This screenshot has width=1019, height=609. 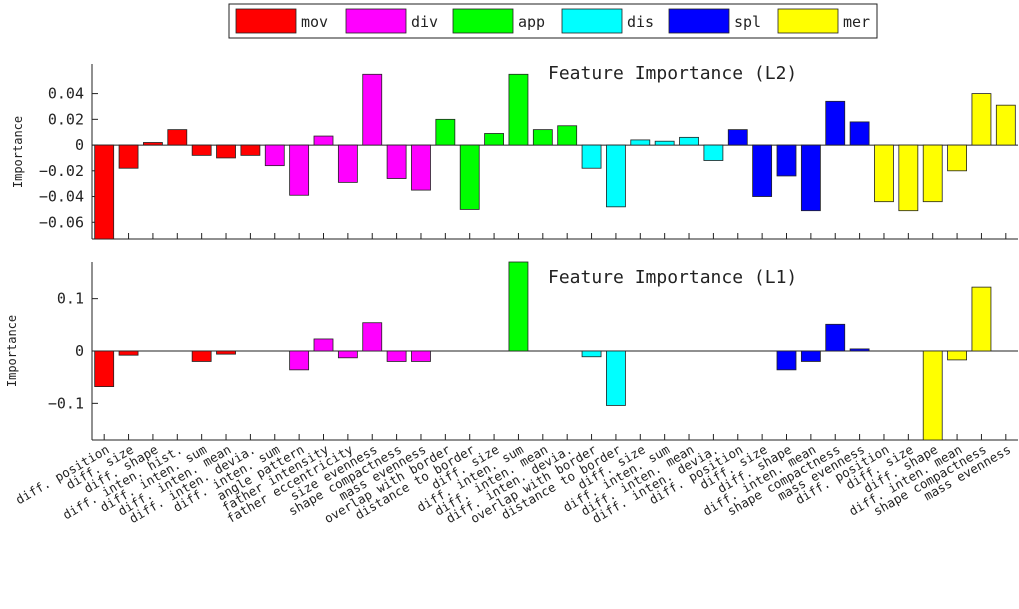 What do you see at coordinates (376, 21) in the screenshot?
I see `legend-swatch-div` at bounding box center [376, 21].